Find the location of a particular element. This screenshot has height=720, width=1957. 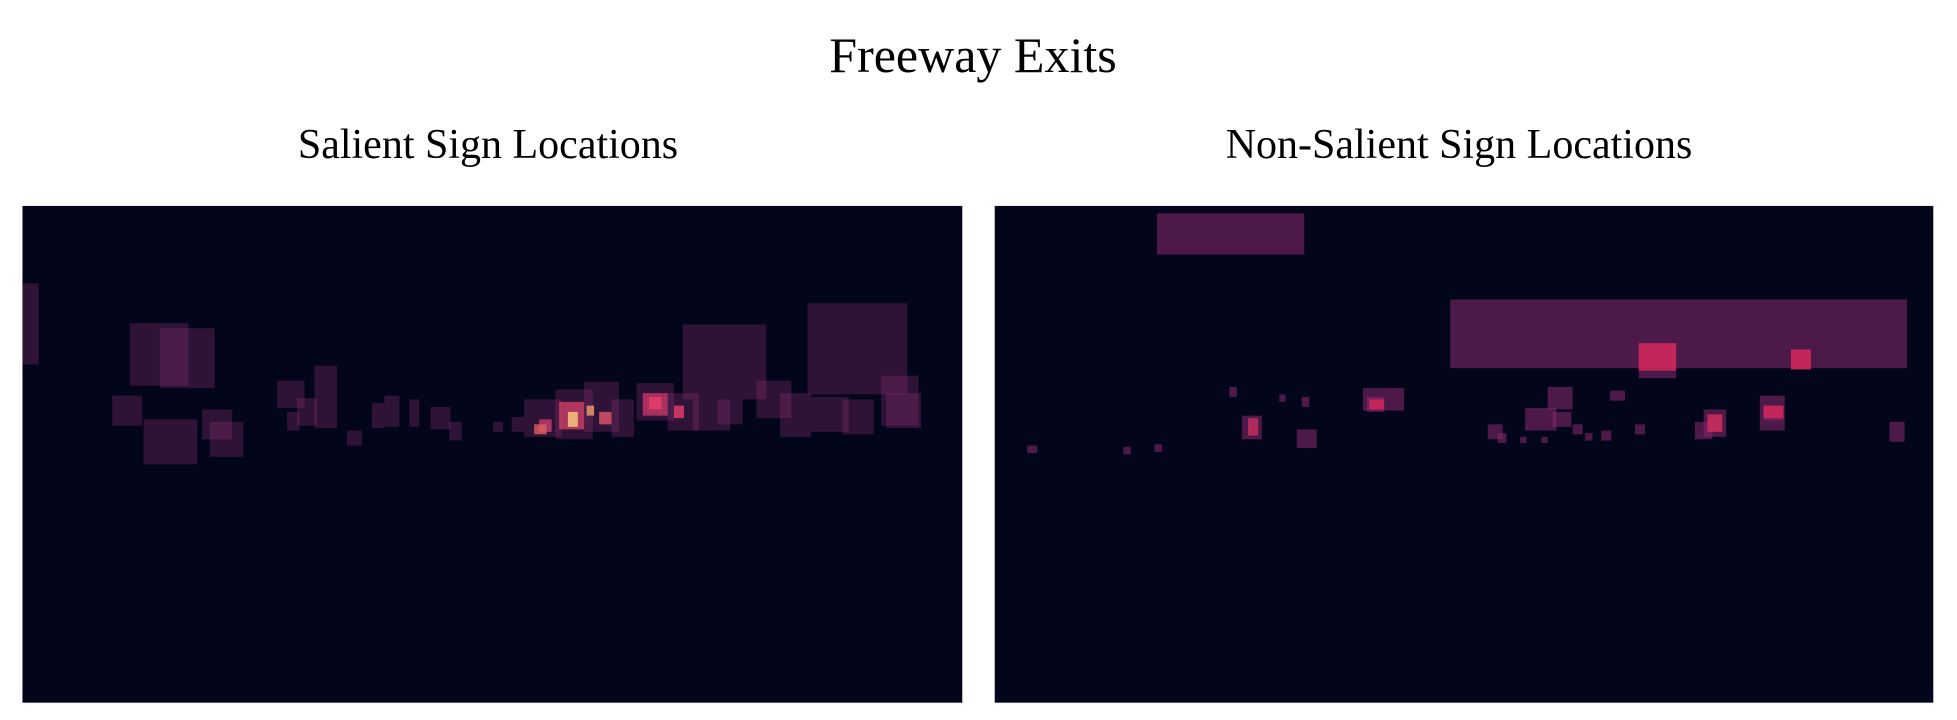

figure-title: Freeway Exits is located at coordinates (972, 55).